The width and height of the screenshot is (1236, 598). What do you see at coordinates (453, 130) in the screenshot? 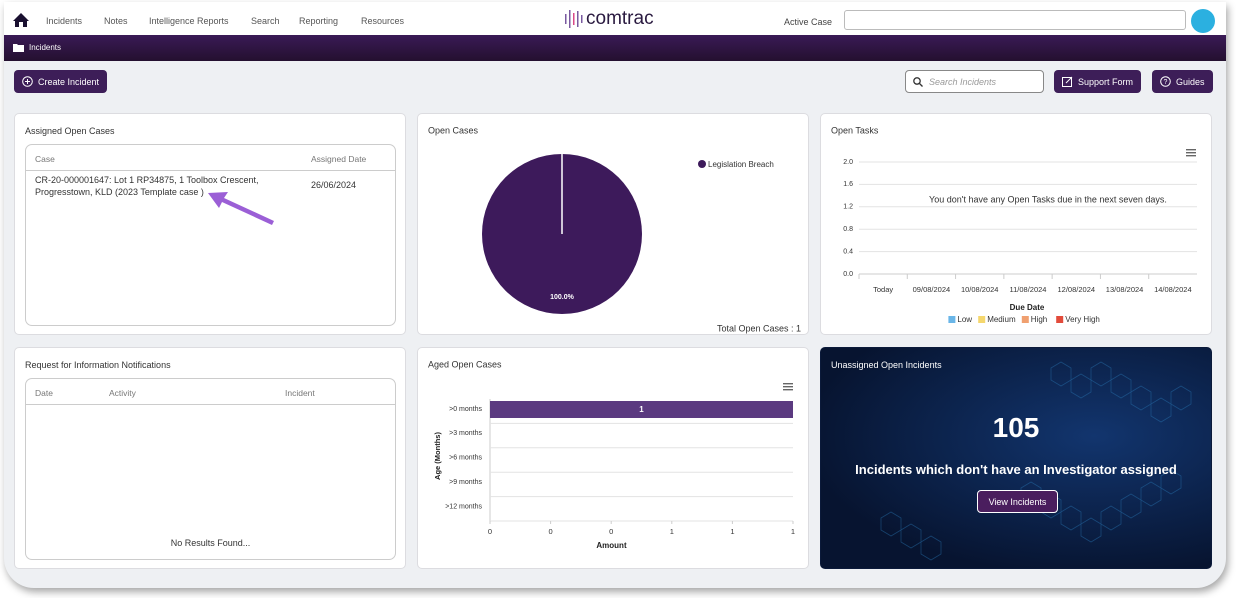
I see `panel-title: Open Cases` at bounding box center [453, 130].